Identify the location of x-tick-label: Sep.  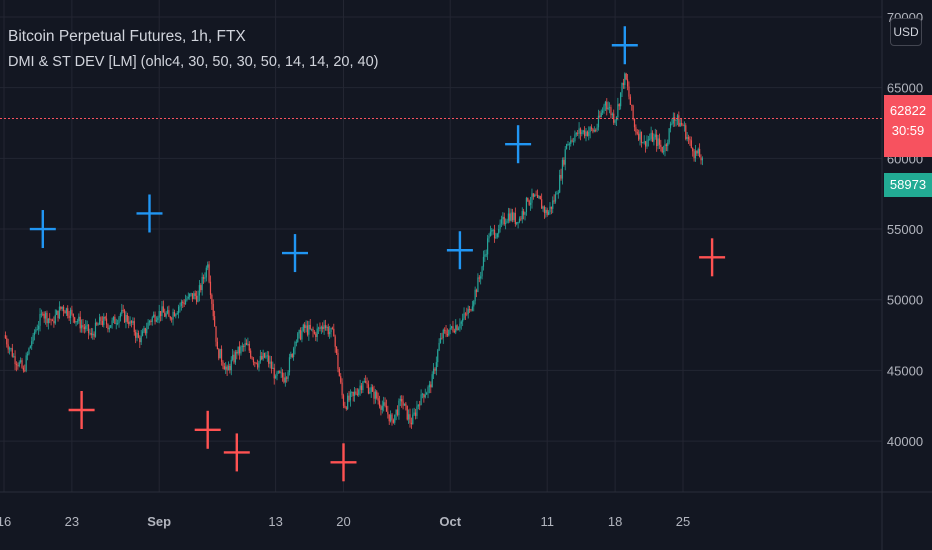
(159, 521).